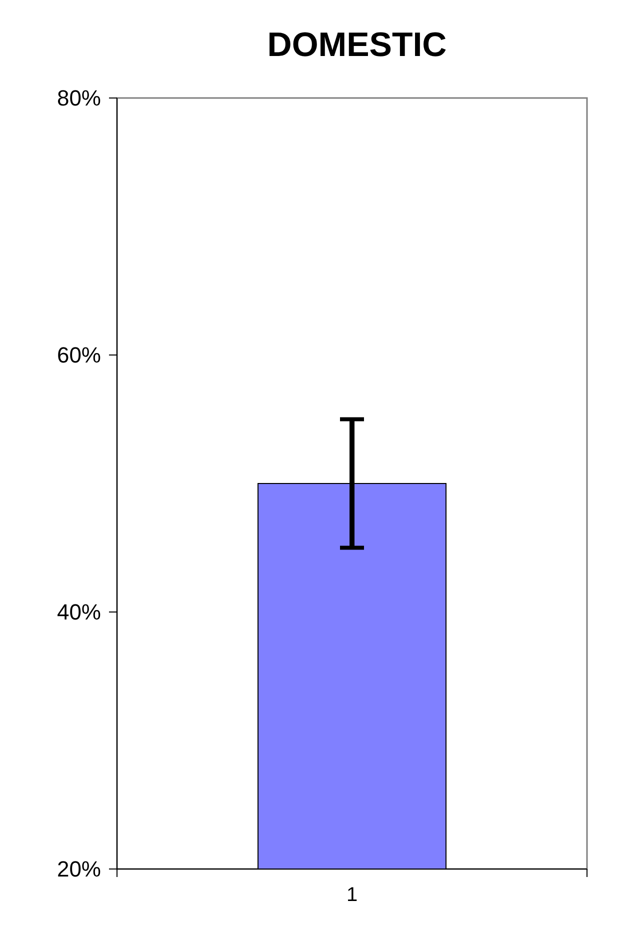 The image size is (621, 927). Describe the element at coordinates (352, 895) in the screenshot. I see `x-tick-label: 1` at that location.